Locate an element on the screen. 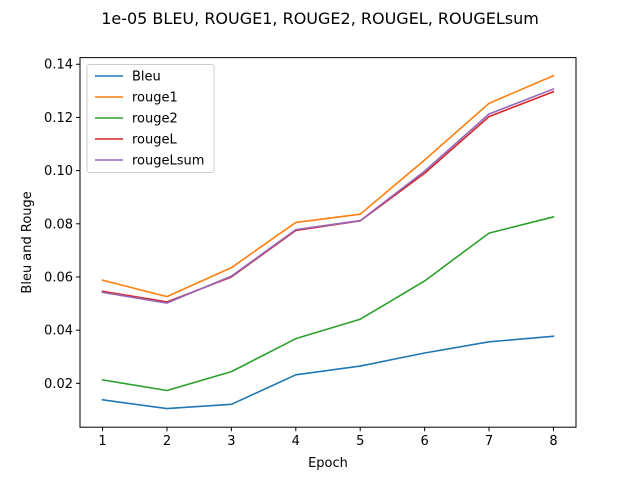 This screenshot has height=480, width=640. x-tick-label: 5 is located at coordinates (360, 441).